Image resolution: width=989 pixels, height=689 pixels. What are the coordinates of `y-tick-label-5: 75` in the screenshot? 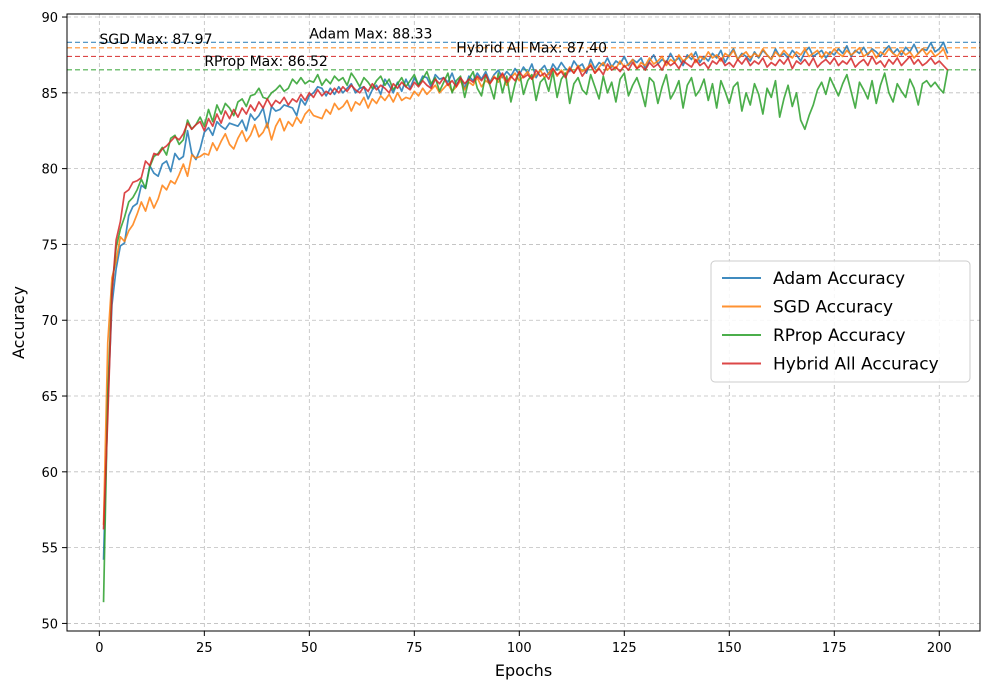 It's located at (49, 245).